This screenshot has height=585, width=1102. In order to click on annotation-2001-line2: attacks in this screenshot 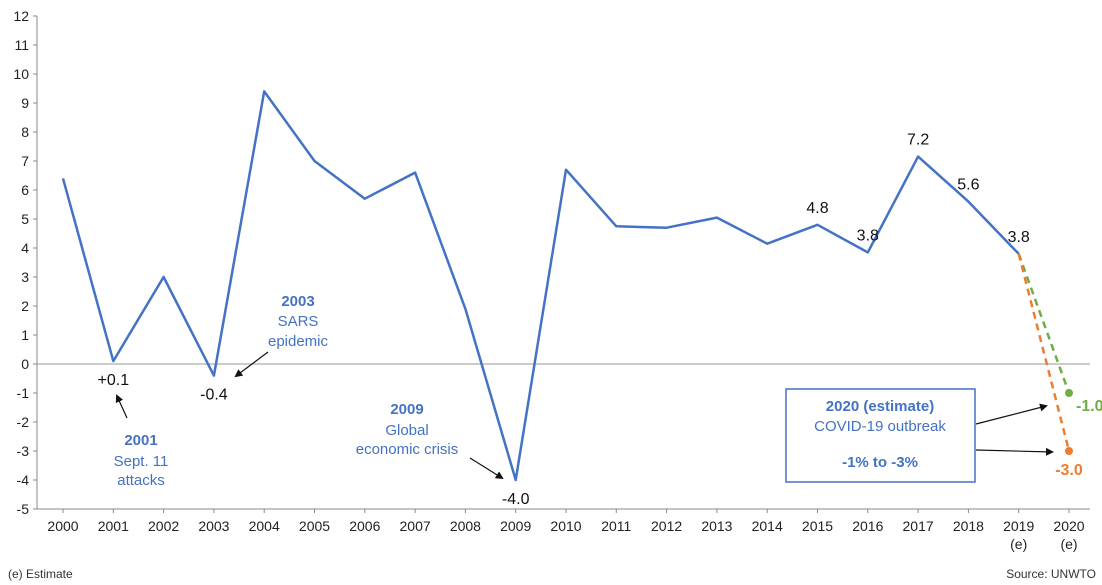, I will do `click(141, 480)`.